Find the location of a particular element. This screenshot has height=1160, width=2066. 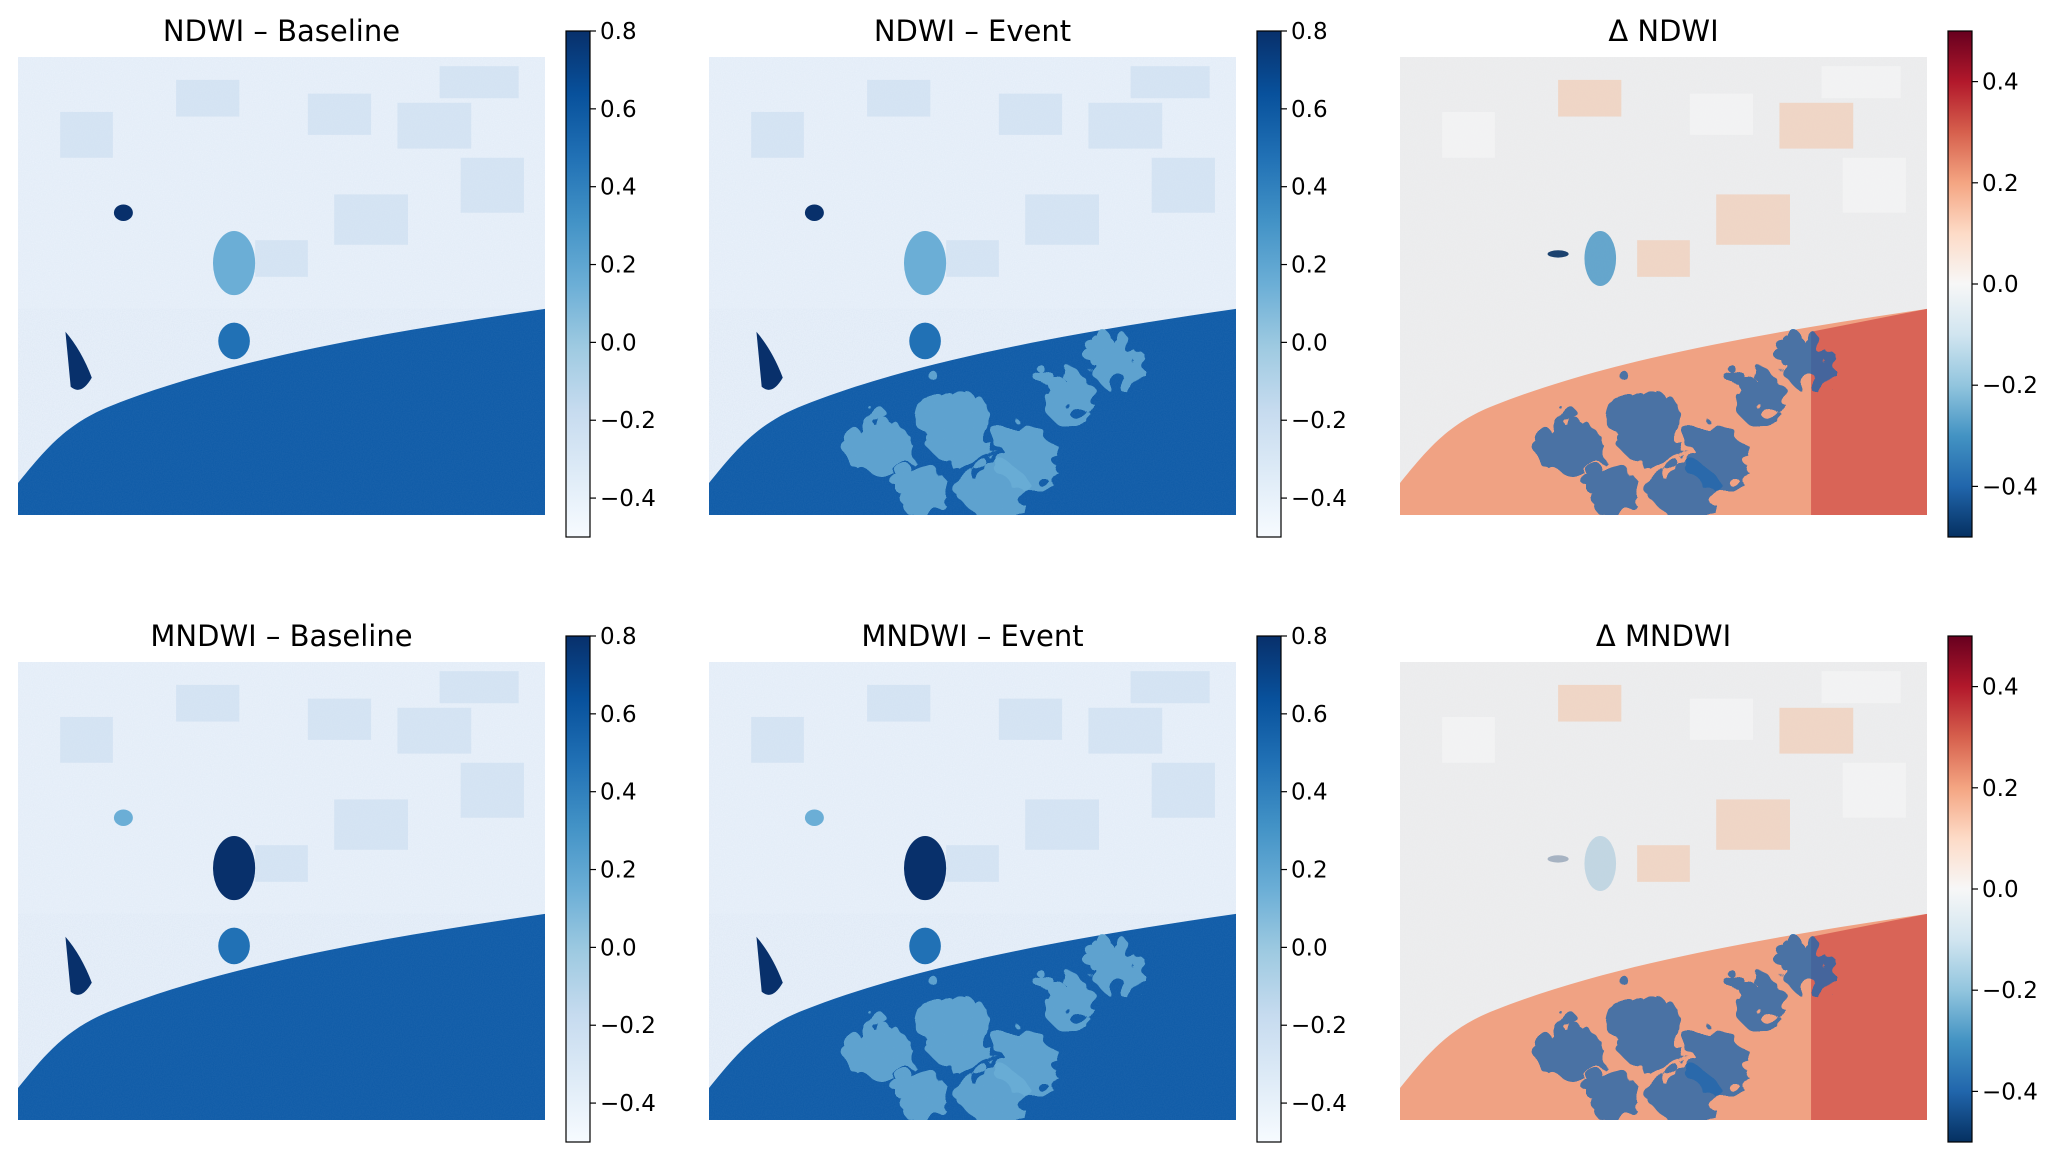

panel-1: NDWI – Baseline −0.4 −0.2 0.0 0.2 0.4 0.6 0.8 is located at coordinates (337, 276).